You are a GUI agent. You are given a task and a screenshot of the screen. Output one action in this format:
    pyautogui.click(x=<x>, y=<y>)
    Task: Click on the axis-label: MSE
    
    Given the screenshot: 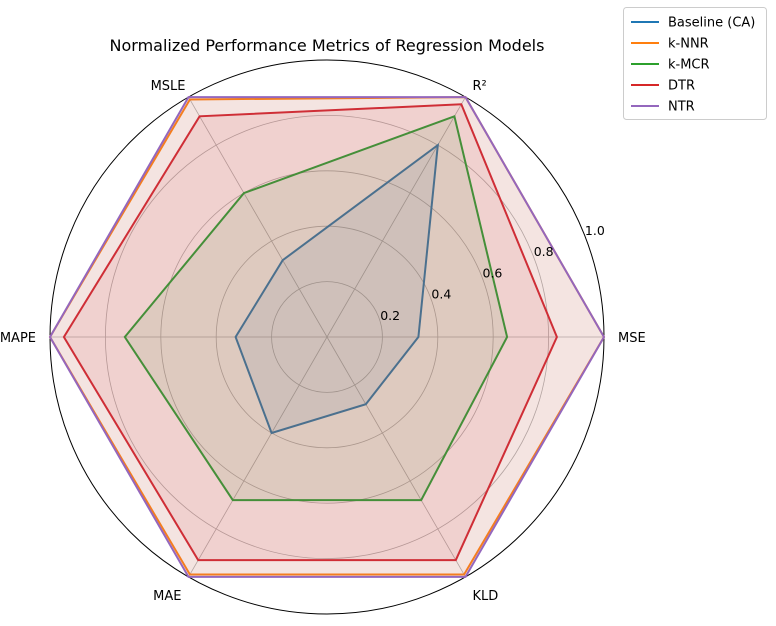 What is the action you would take?
    pyautogui.click(x=632, y=338)
    